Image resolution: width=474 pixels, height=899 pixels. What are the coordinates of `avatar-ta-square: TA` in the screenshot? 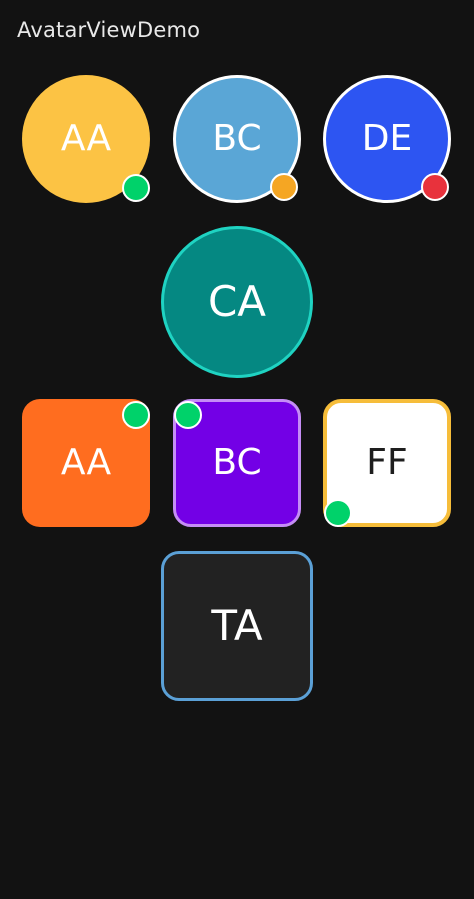 It's located at (237, 626).